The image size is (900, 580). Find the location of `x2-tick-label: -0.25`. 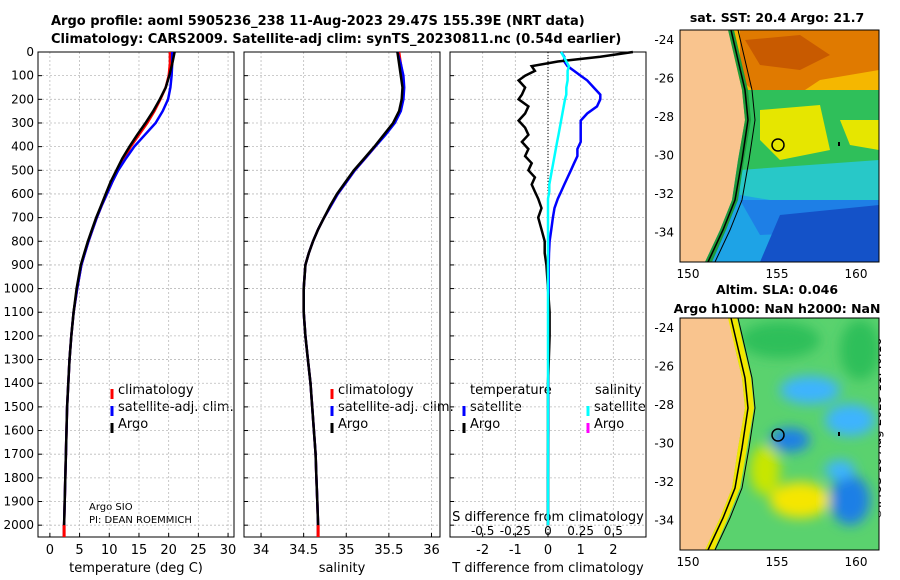

x2-tick-label: -0.25 is located at coordinates (515, 531).